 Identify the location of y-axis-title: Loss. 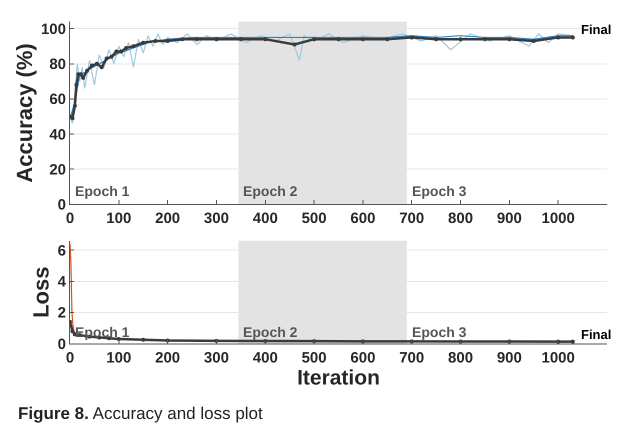
(41, 292).